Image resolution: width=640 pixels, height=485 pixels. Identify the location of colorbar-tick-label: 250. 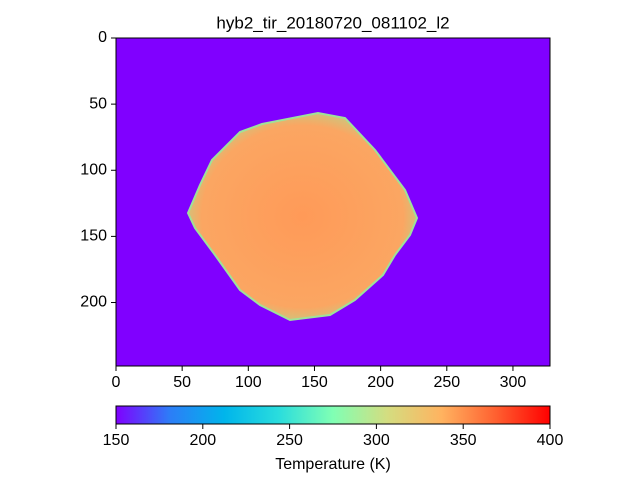
(289, 440).